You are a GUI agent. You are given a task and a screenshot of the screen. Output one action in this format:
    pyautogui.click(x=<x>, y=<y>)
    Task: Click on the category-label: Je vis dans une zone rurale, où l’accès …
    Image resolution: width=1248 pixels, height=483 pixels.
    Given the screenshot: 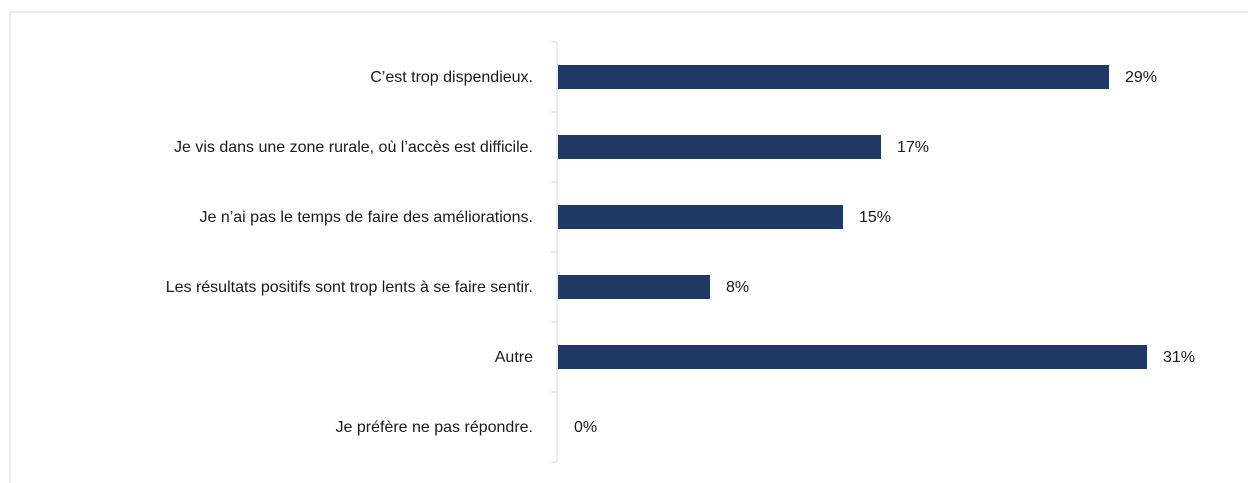 What is the action you would take?
    pyautogui.click(x=353, y=147)
    